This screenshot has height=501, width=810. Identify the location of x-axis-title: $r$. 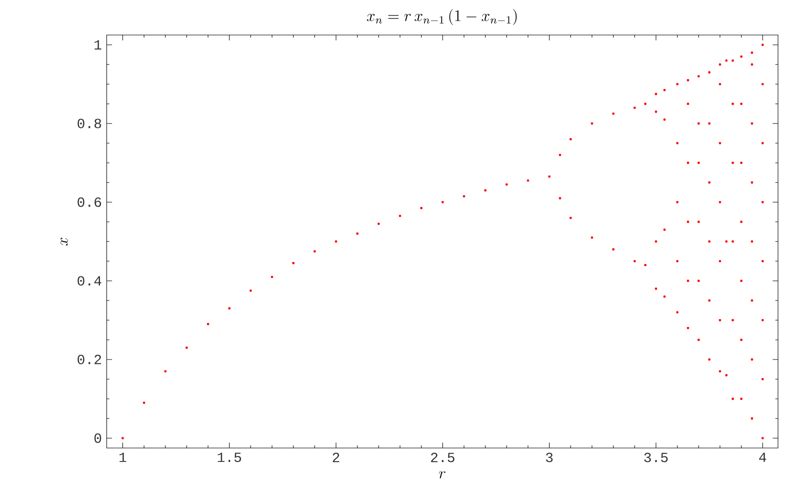
(442, 474).